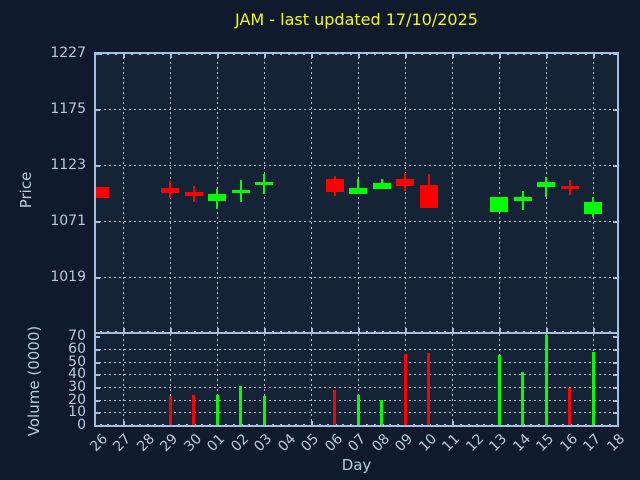 The width and height of the screenshot is (640, 480). Describe the element at coordinates (145, 443) in the screenshot. I see `x-tick-label: 28` at that location.